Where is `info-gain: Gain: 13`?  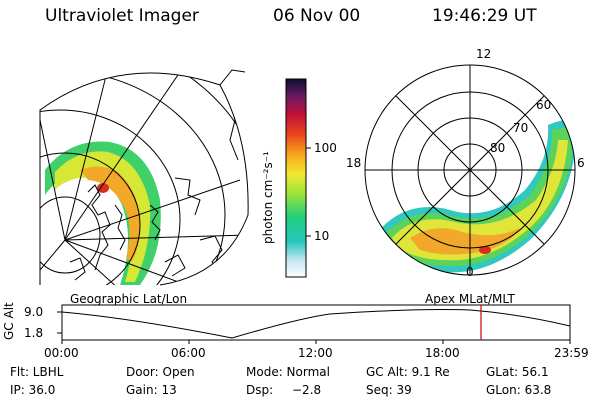
info-gain: Gain: 13 is located at coordinates (151, 390).